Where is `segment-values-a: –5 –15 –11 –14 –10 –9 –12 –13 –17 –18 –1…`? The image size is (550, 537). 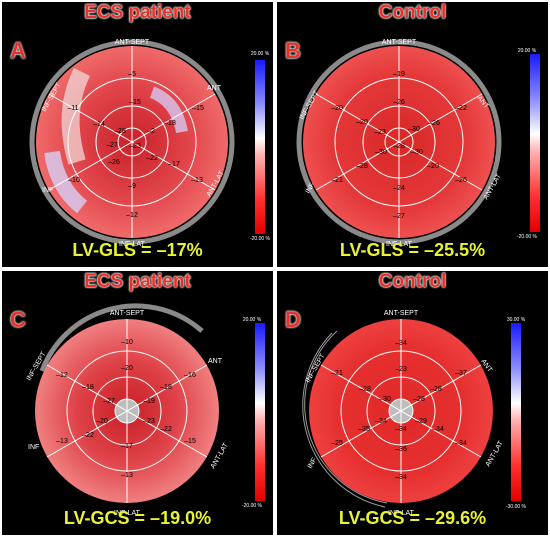
segment-values-a: –5 –15 –11 –14 –10 –9 –12 –13 –17 –18 –1… is located at coordinates (135, 145).